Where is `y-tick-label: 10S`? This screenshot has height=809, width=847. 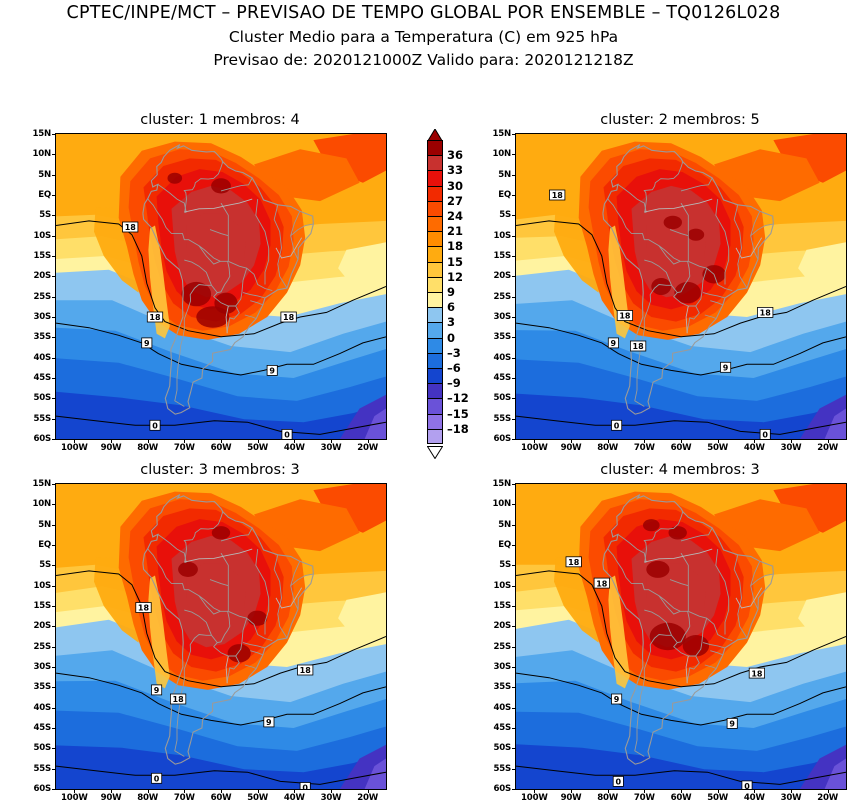
y-tick-label: 10S is located at coordinates (502, 585).